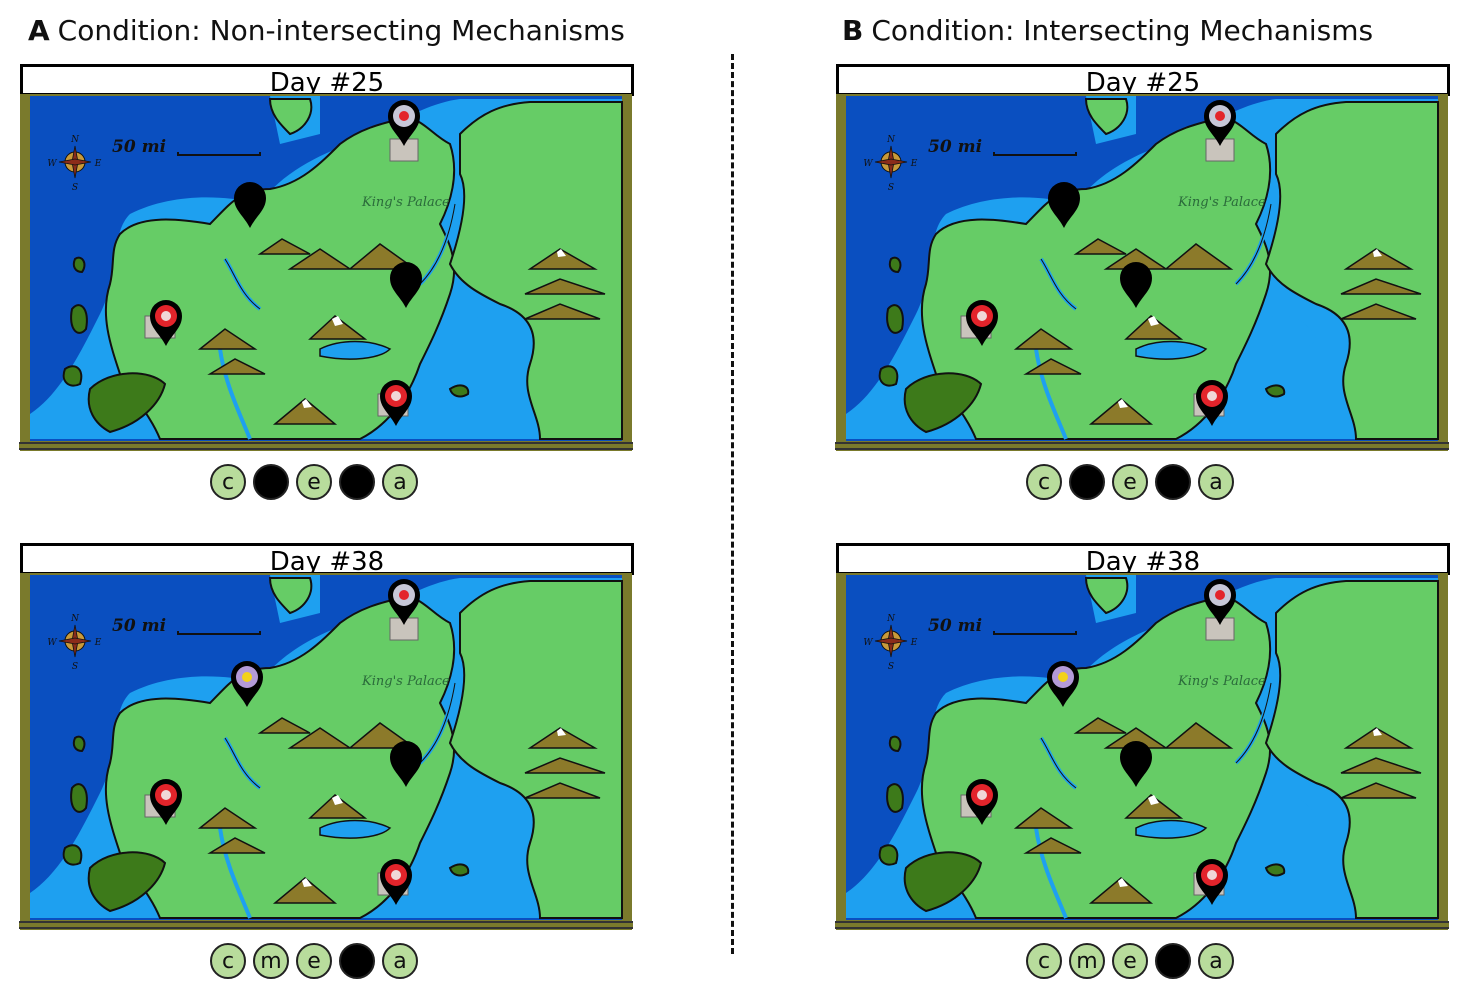  What do you see at coordinates (853, 30) in the screenshot?
I see `condition-b-letter: B` at bounding box center [853, 30].